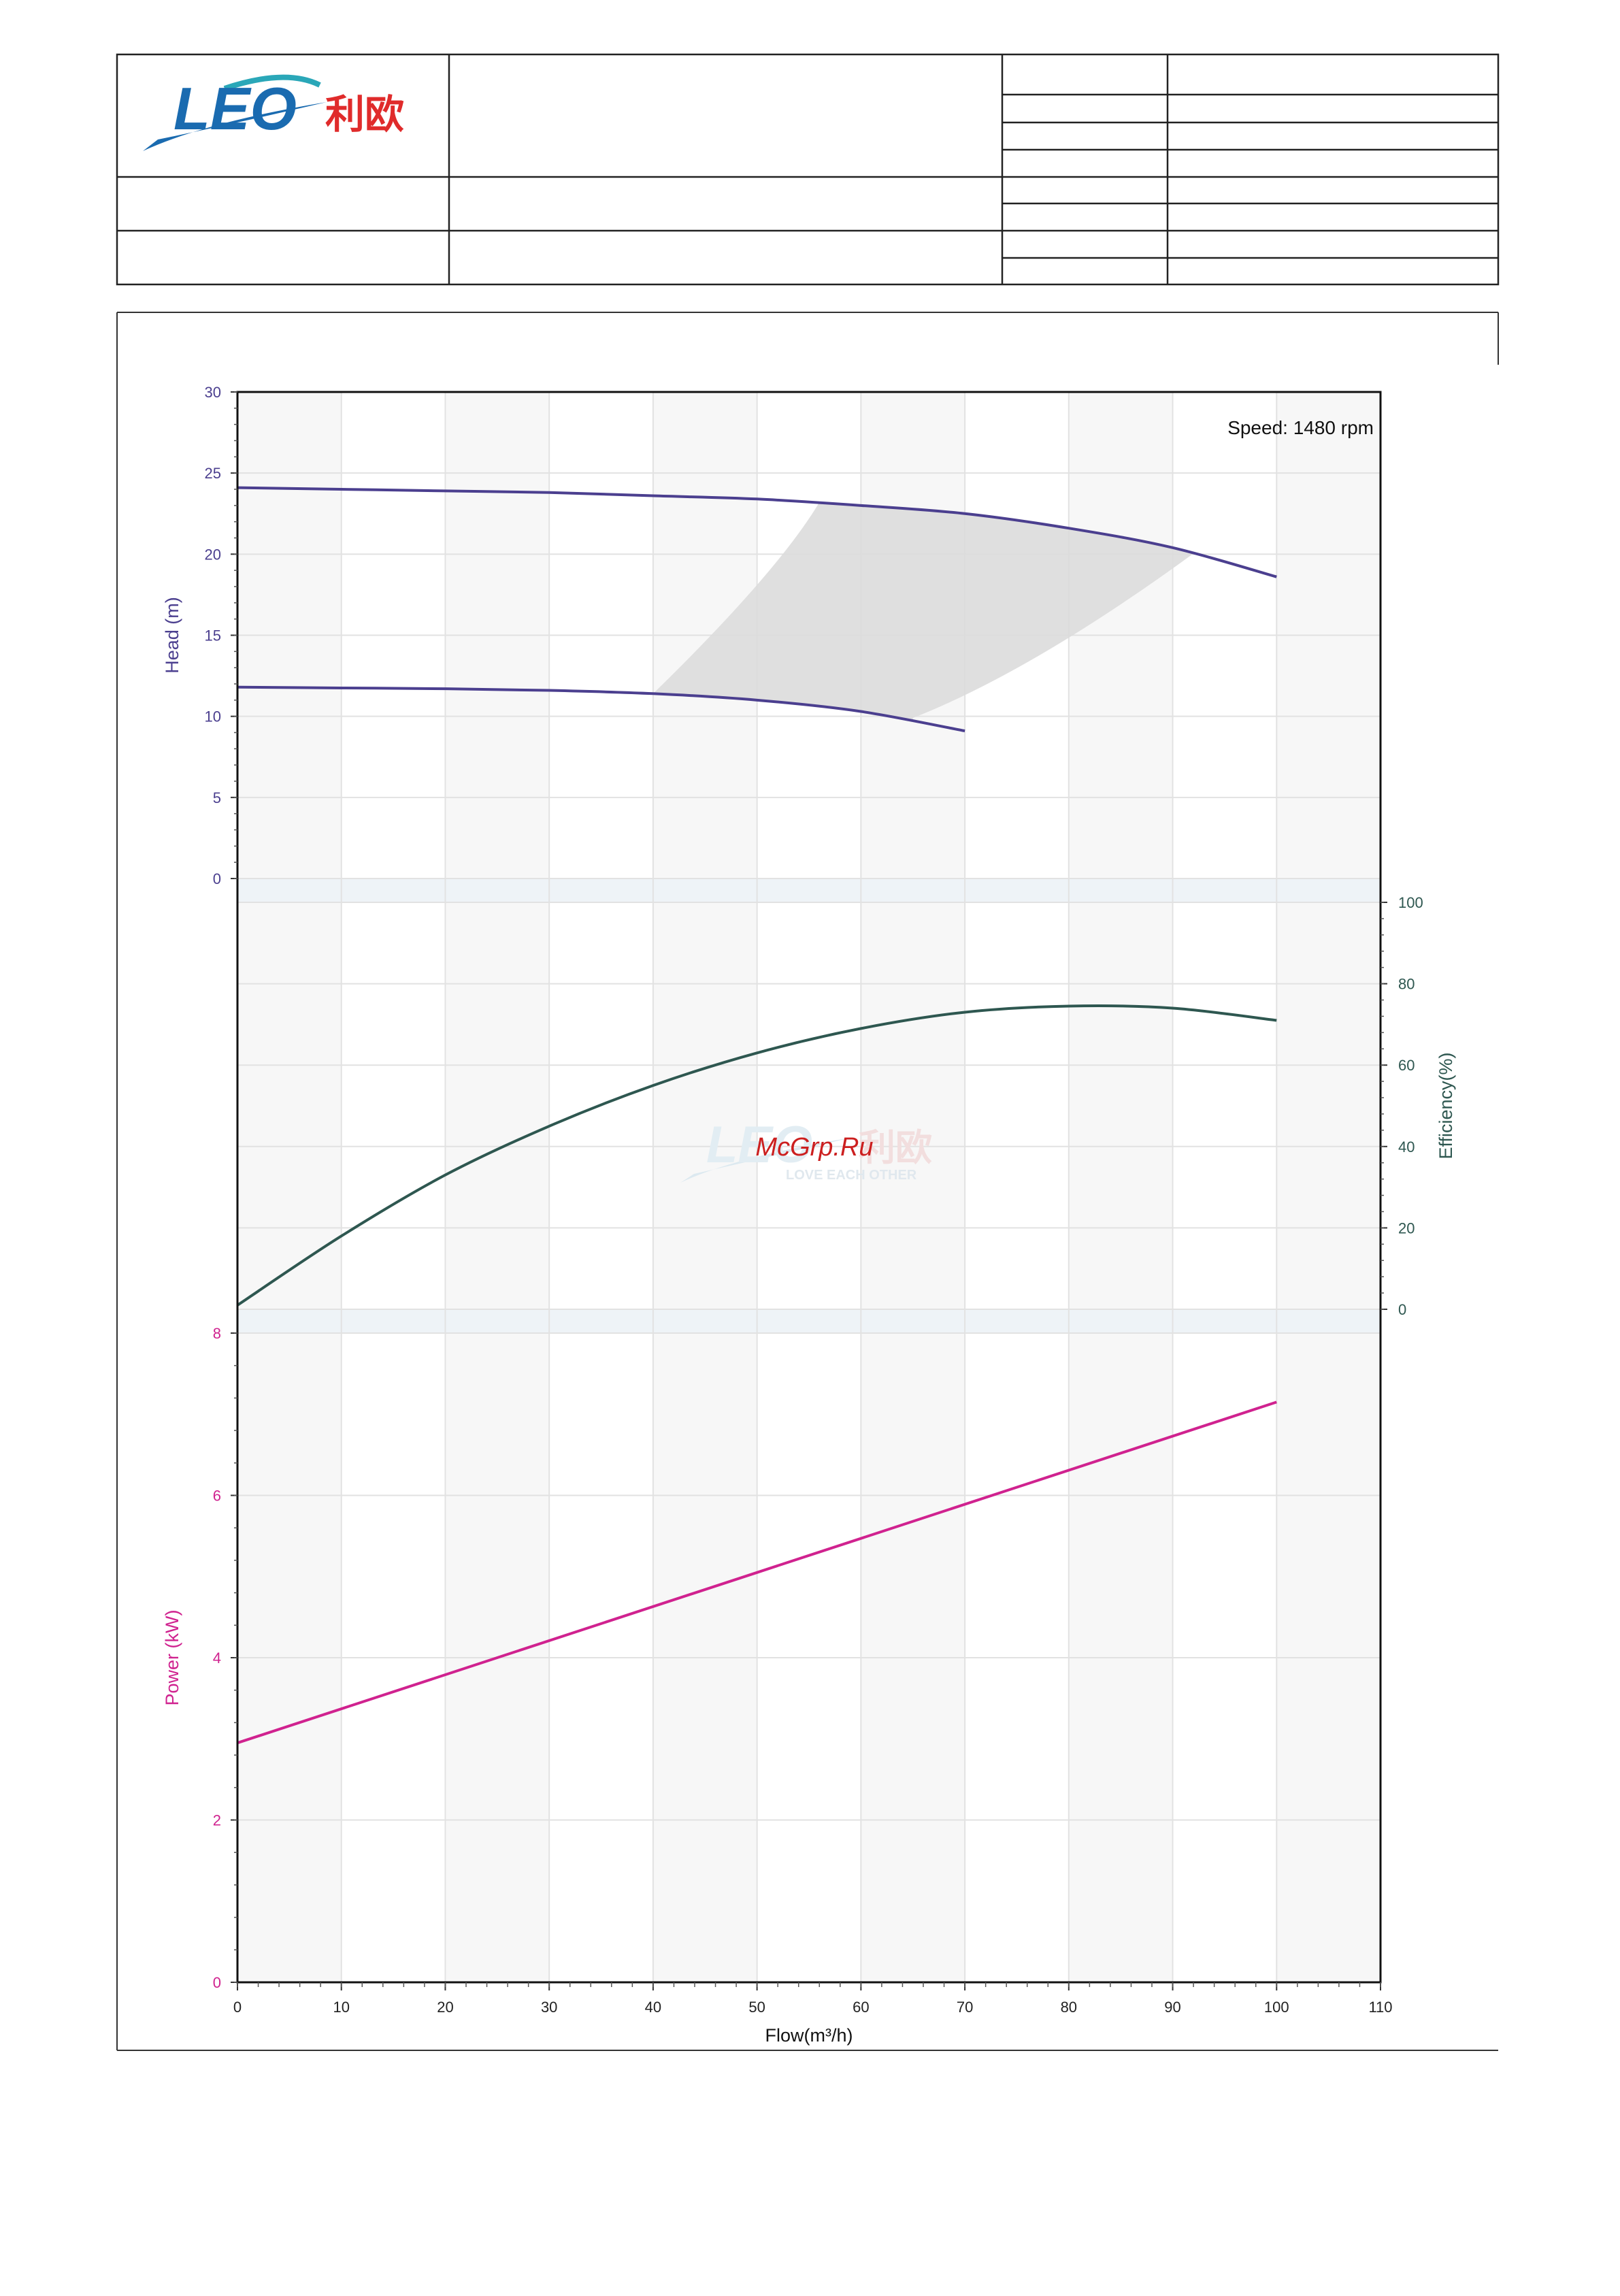  What do you see at coordinates (217, 1658) in the screenshot?
I see `power-tick-label: 4` at bounding box center [217, 1658].